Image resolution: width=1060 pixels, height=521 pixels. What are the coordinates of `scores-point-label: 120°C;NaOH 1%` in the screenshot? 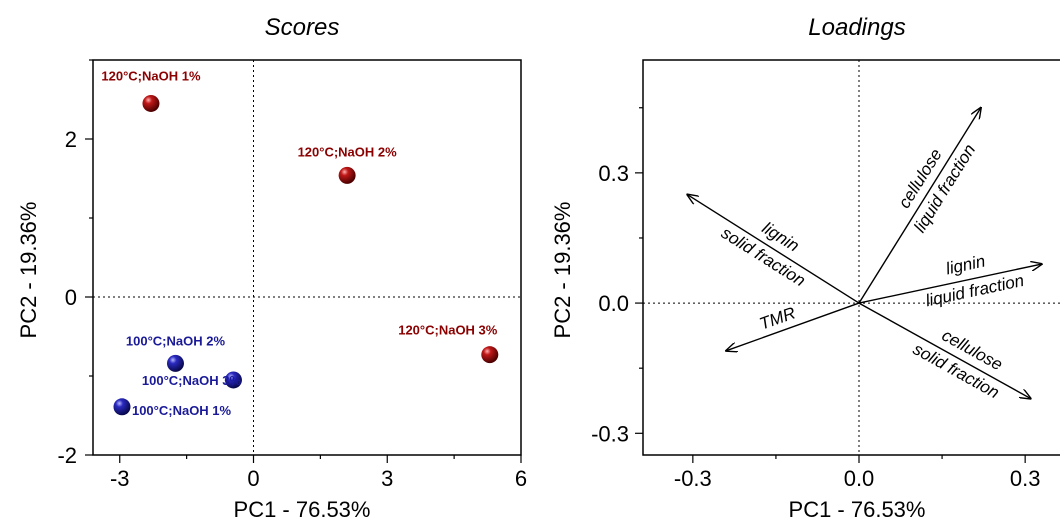 It's located at (151, 75).